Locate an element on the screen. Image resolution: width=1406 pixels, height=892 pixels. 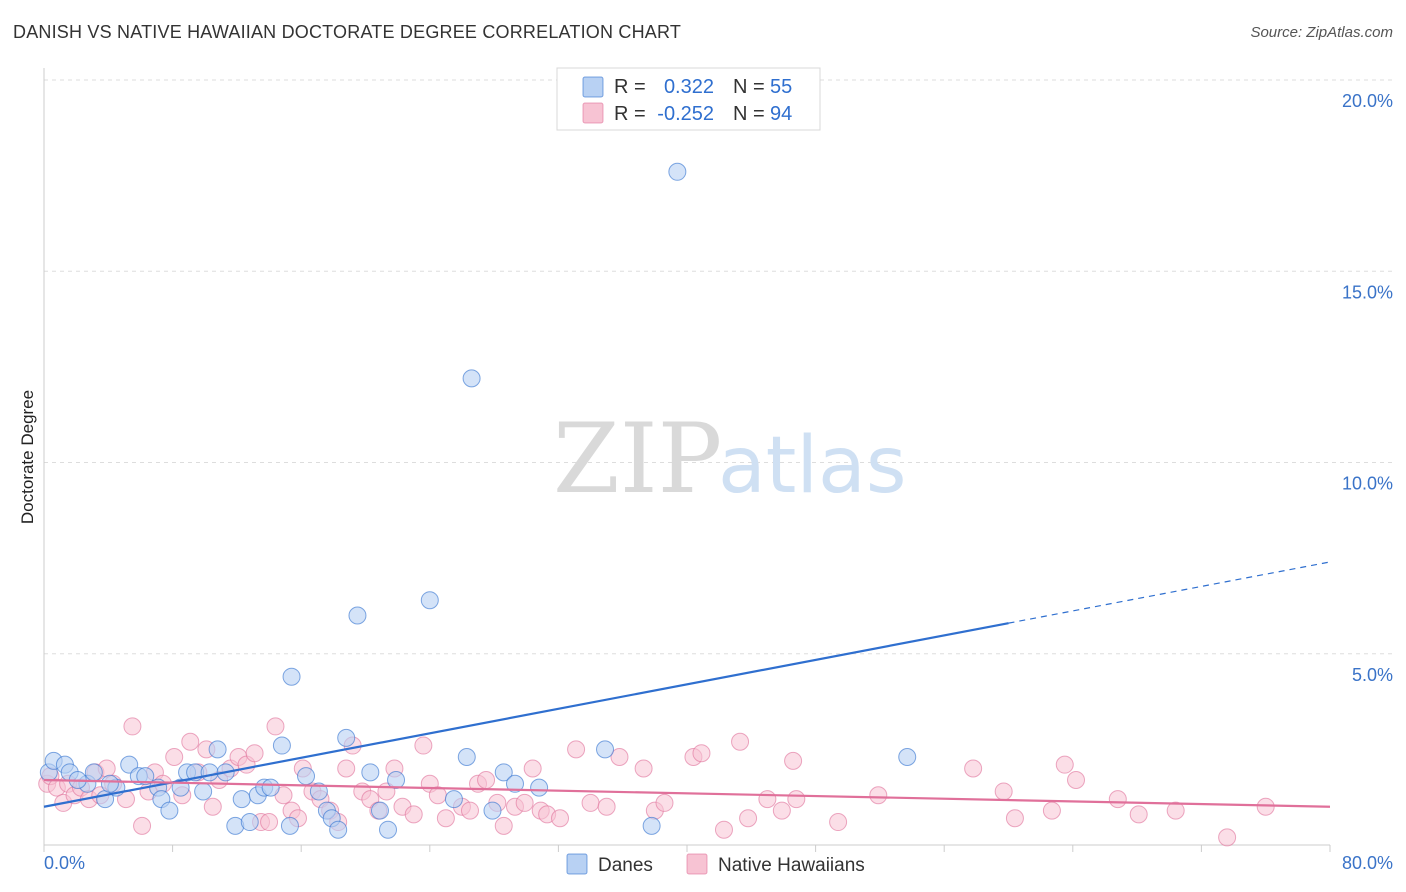
y-tick-labels: 5.0% 10.0% 15.0% 20.0% is located at coordinates (1367, 388).